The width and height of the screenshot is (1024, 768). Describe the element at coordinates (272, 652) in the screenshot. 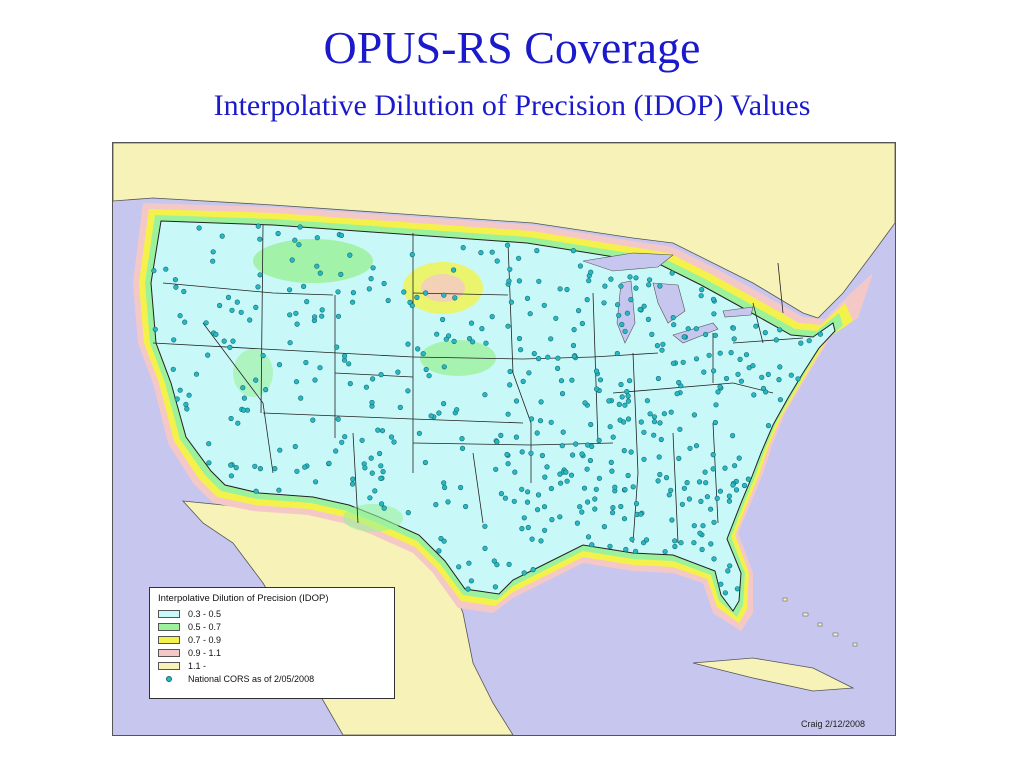

I see `legend-item: 0.9 - 1.1` at that location.